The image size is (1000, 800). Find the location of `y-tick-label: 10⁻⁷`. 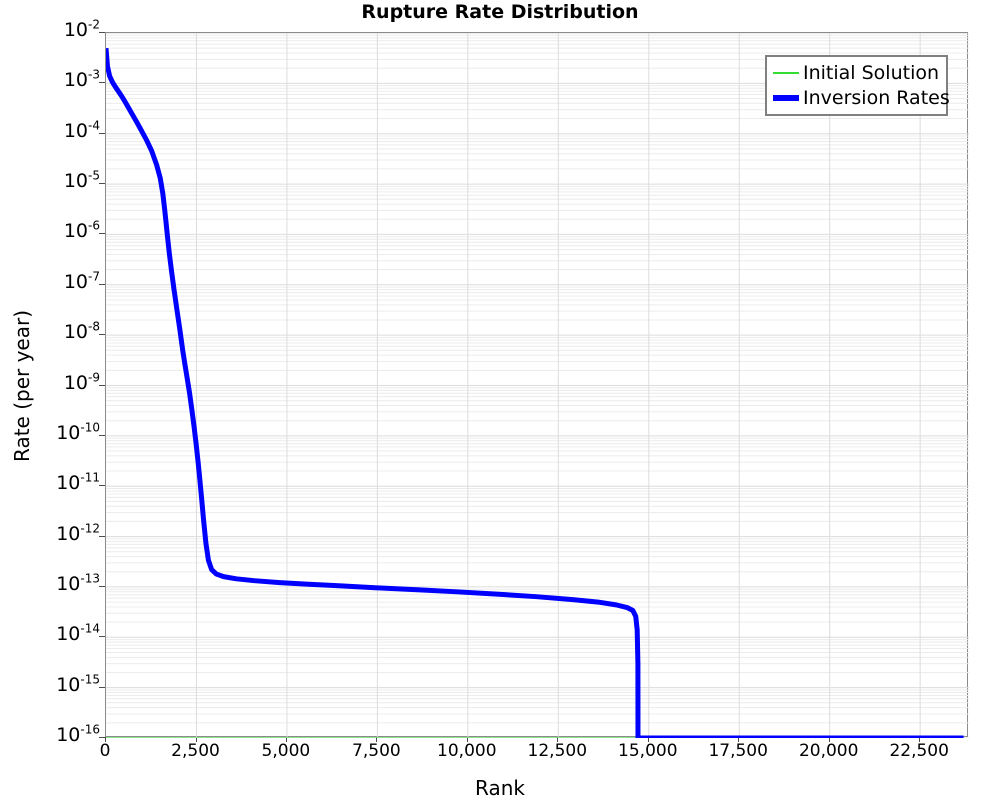

y-tick-label: 10⁻⁷ is located at coordinates (81, 281).